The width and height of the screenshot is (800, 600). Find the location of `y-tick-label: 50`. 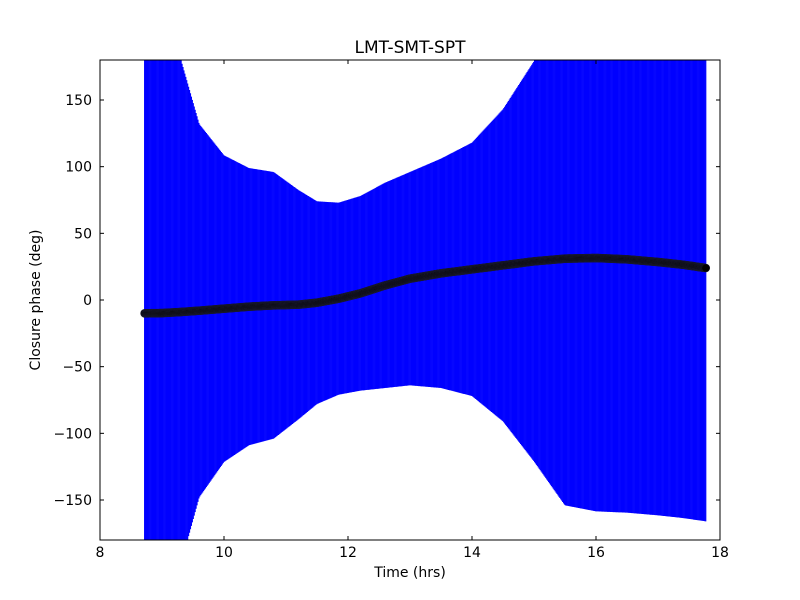

y-tick-label: 50 is located at coordinates (83, 234).